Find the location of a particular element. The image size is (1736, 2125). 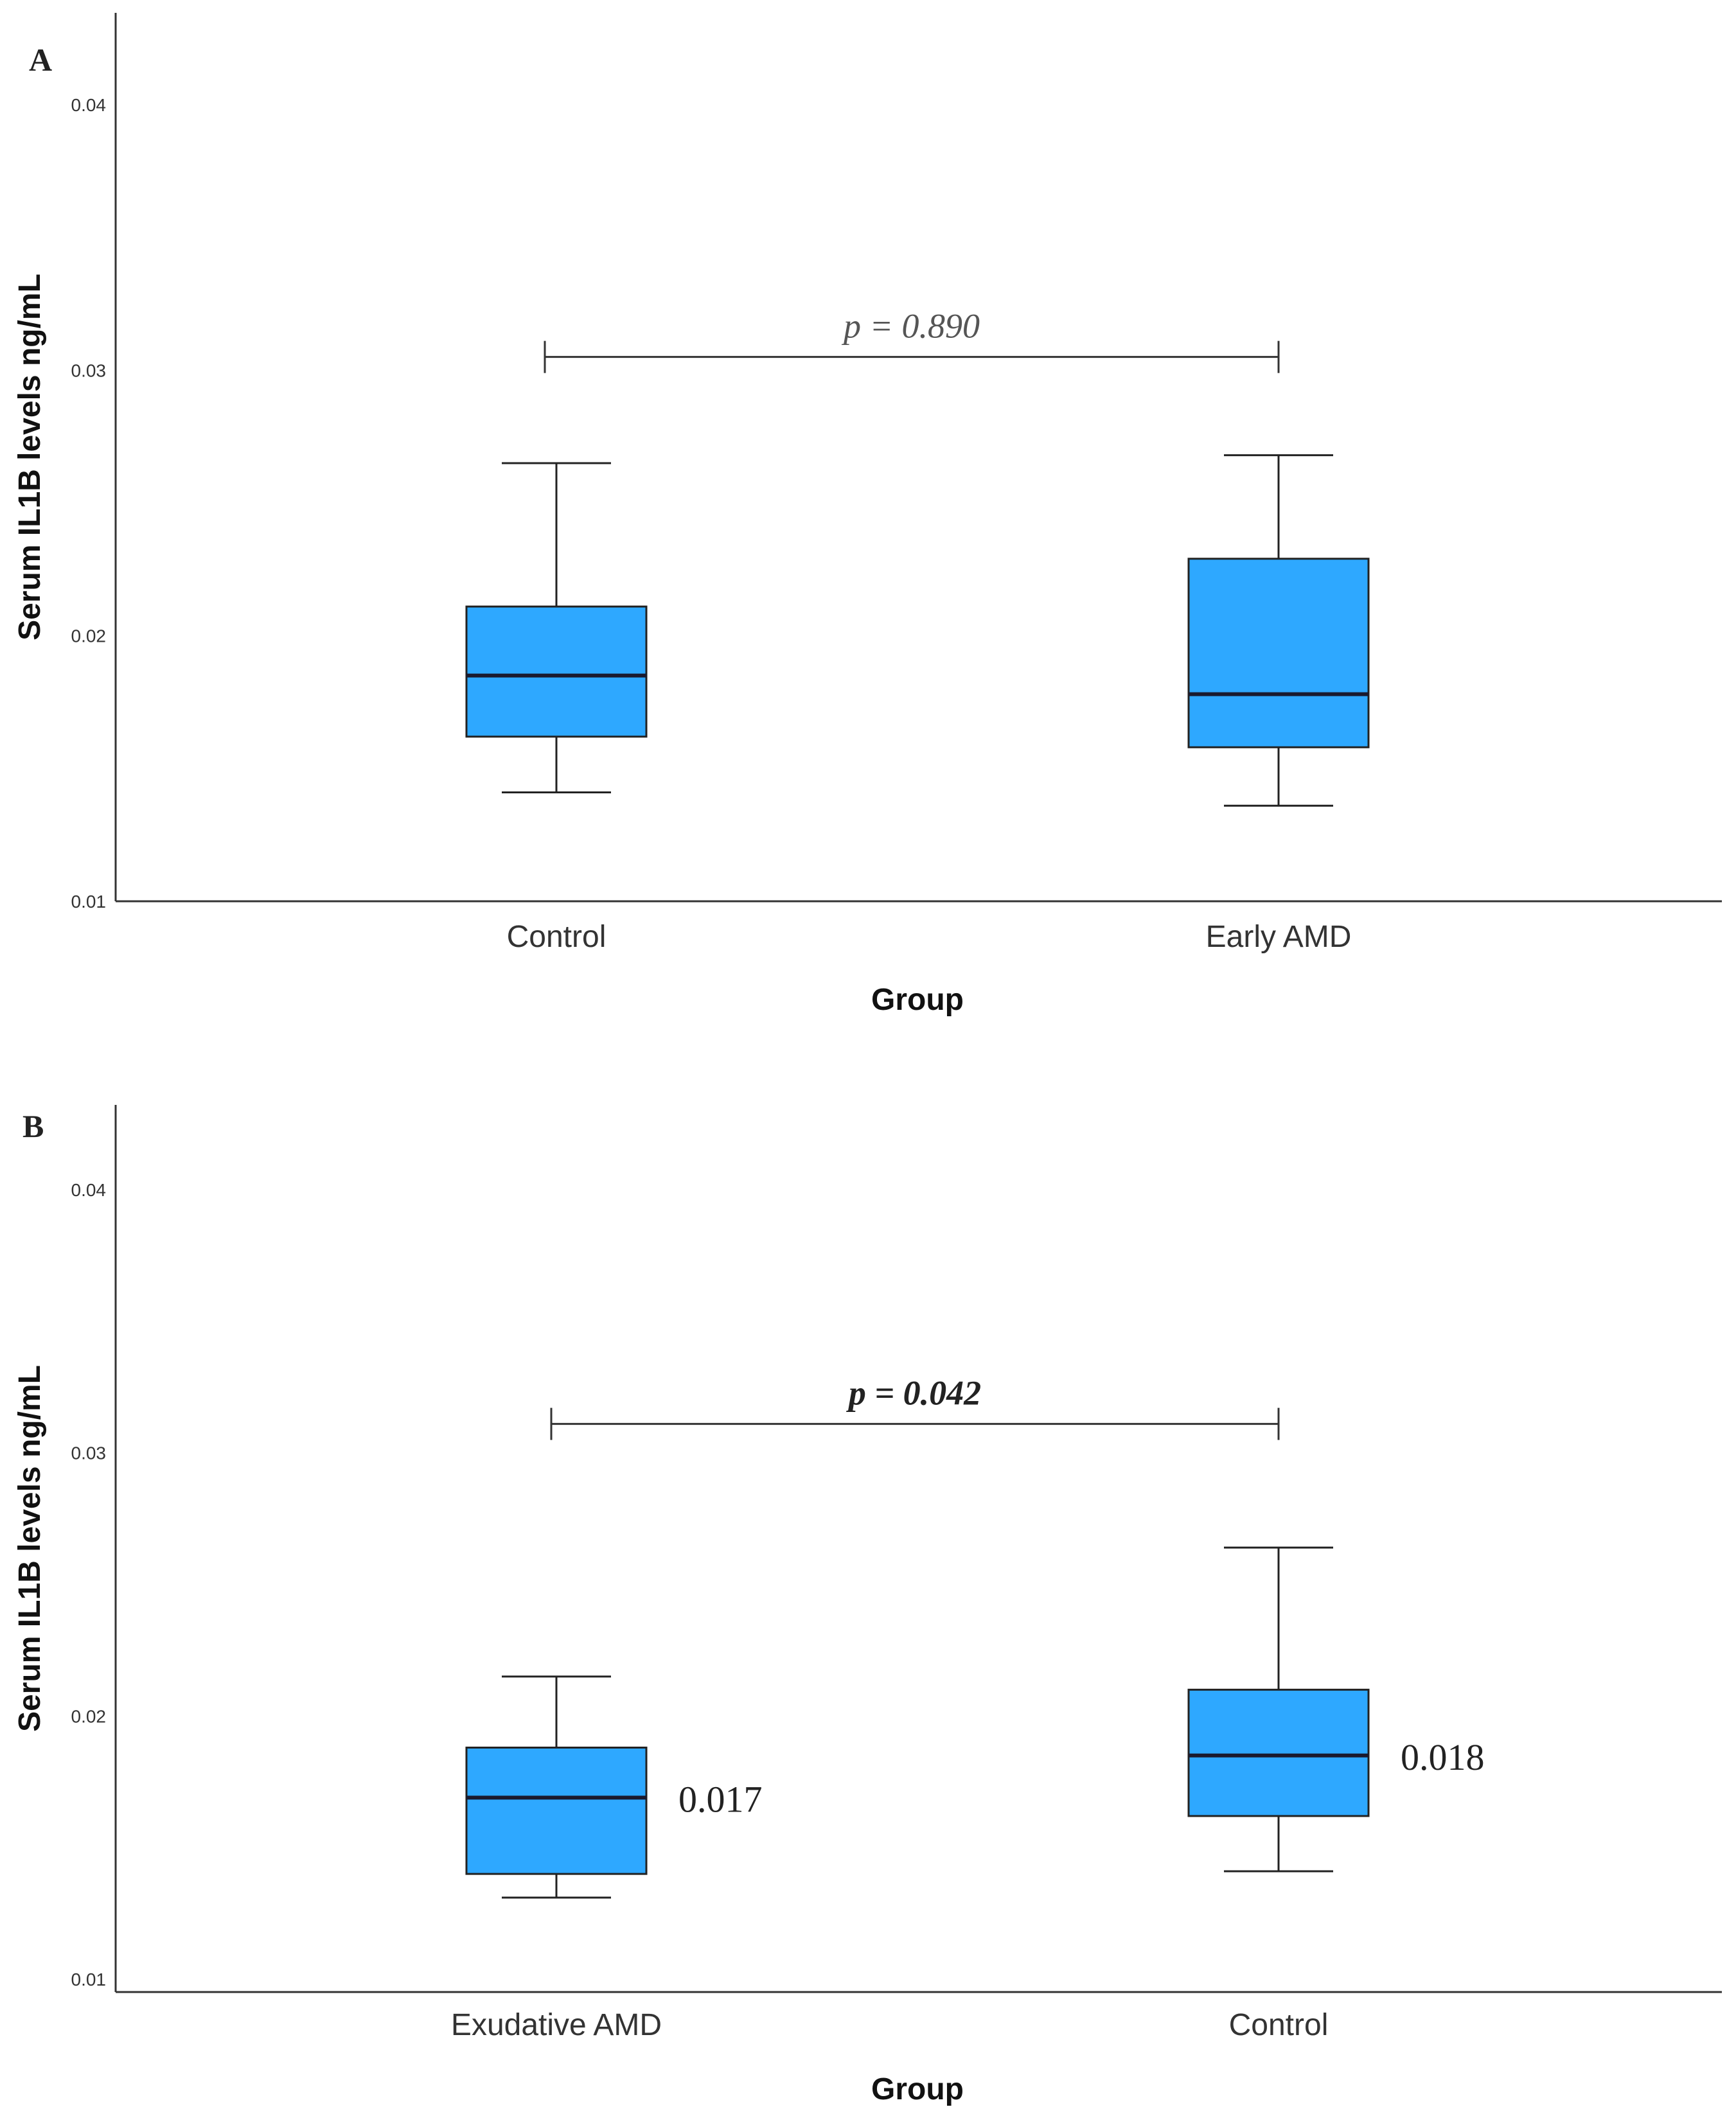

median-value-label: 0.018 is located at coordinates (1443, 1757).